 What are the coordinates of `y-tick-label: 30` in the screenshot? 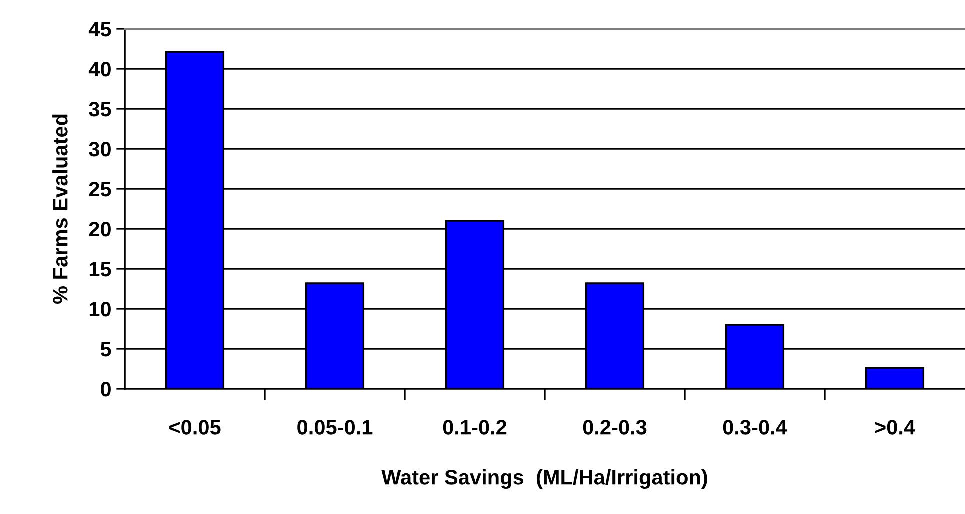 It's located at (100, 149).